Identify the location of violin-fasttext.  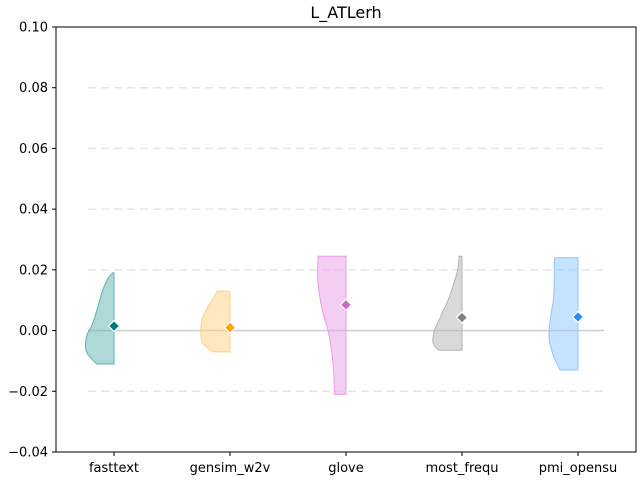
(99, 318).